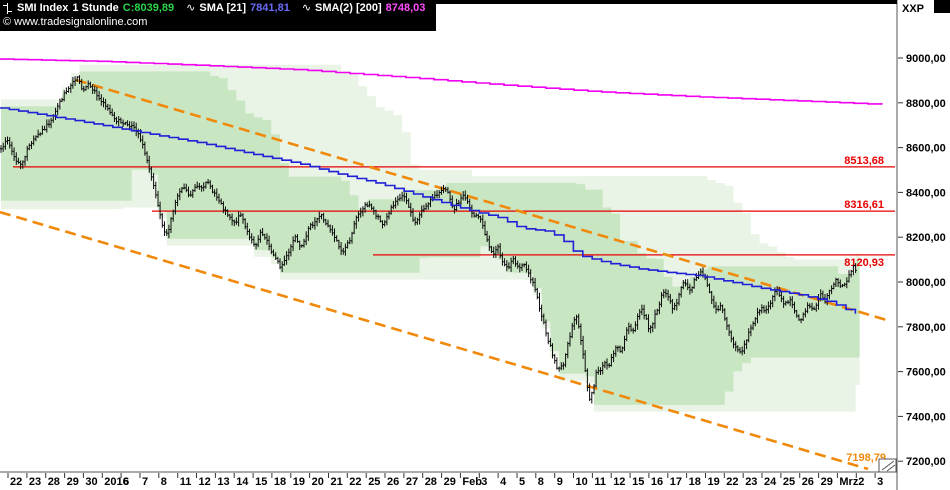 This screenshot has height=490, width=950. I want to click on sma2-label: SMA(2) [200], so click(348, 8).